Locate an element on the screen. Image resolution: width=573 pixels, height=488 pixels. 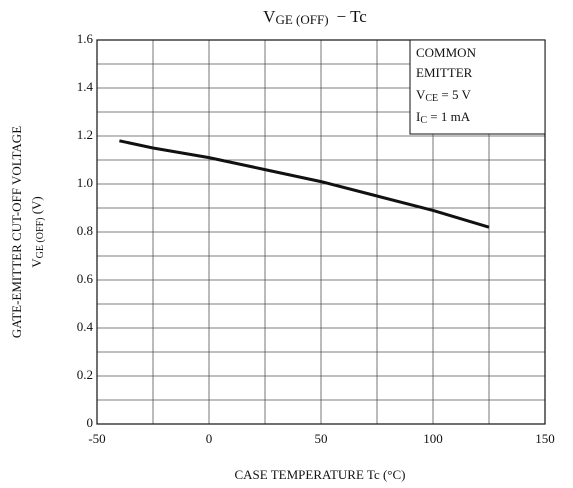
annotation: EMITTER is located at coordinates (444, 72).